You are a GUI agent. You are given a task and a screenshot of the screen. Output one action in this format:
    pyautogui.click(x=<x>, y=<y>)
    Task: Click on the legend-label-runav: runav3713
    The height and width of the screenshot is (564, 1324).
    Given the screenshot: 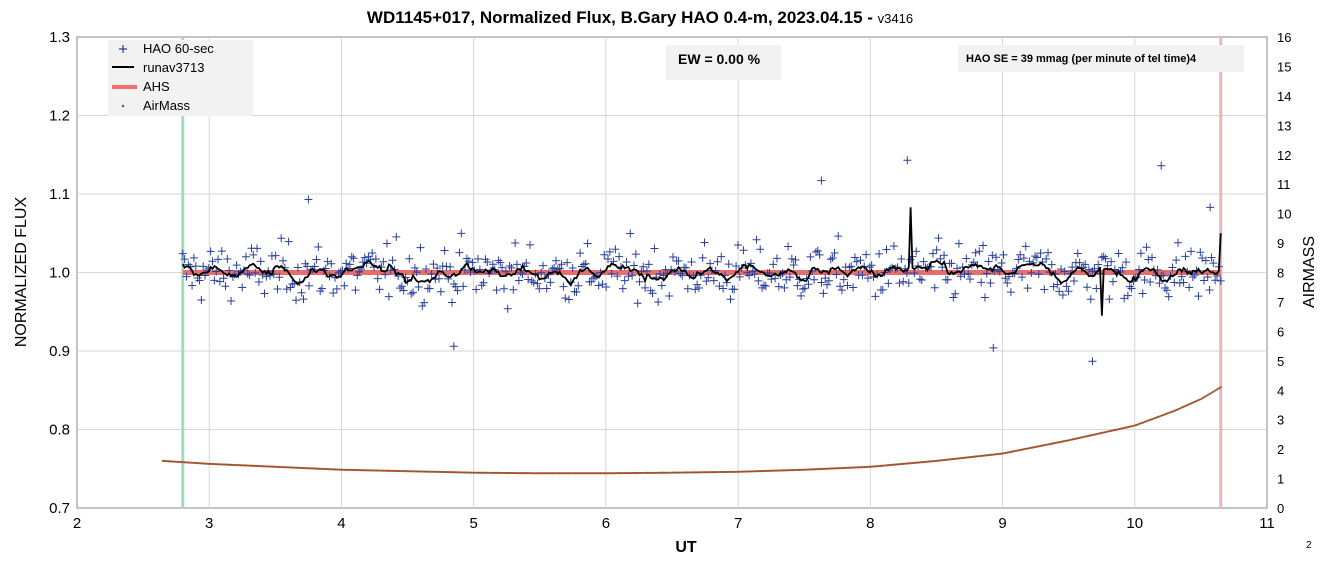 What is the action you would take?
    pyautogui.click(x=173, y=67)
    